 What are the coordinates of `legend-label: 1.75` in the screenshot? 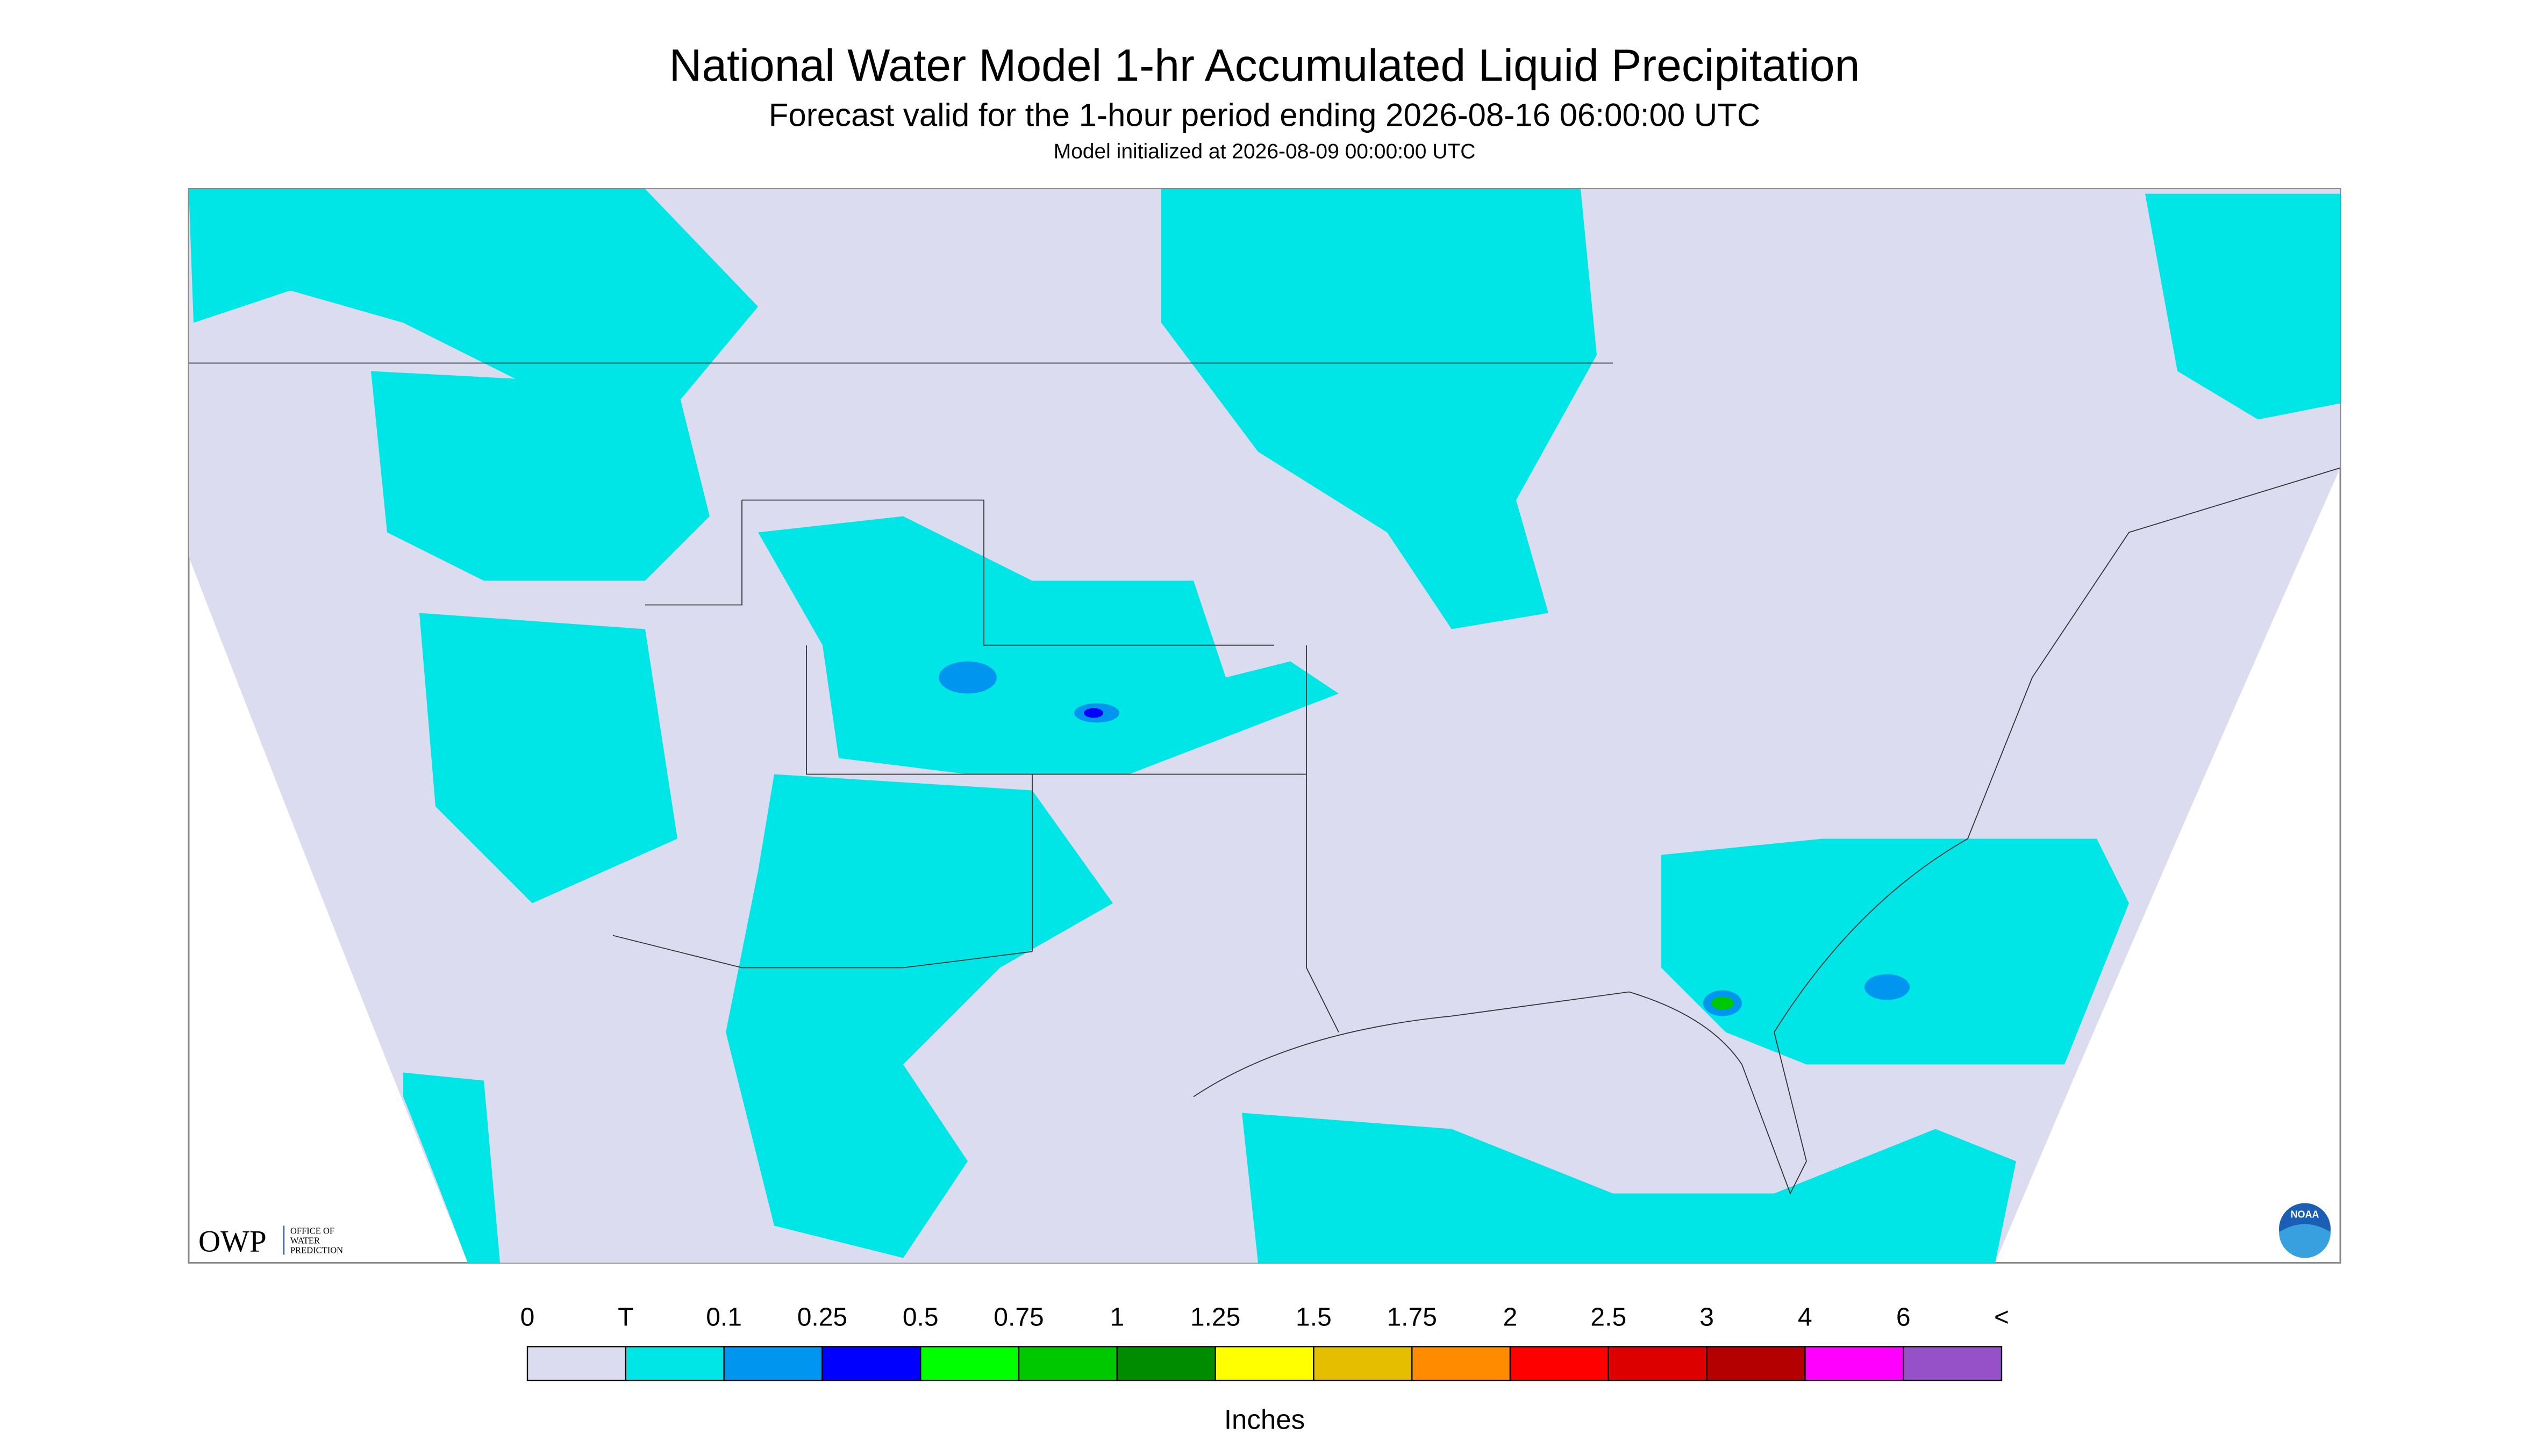 It's located at (1412, 1317).